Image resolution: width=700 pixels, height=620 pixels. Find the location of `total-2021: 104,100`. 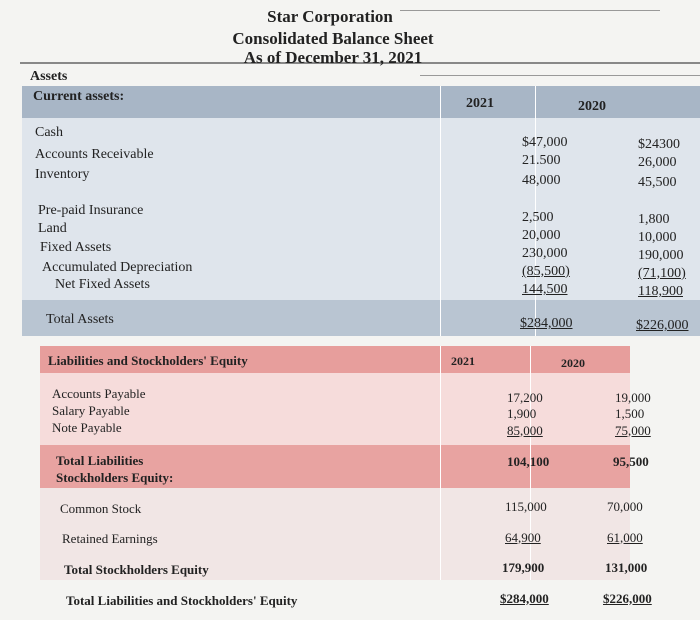

total-2021: 104,100 is located at coordinates (528, 461).